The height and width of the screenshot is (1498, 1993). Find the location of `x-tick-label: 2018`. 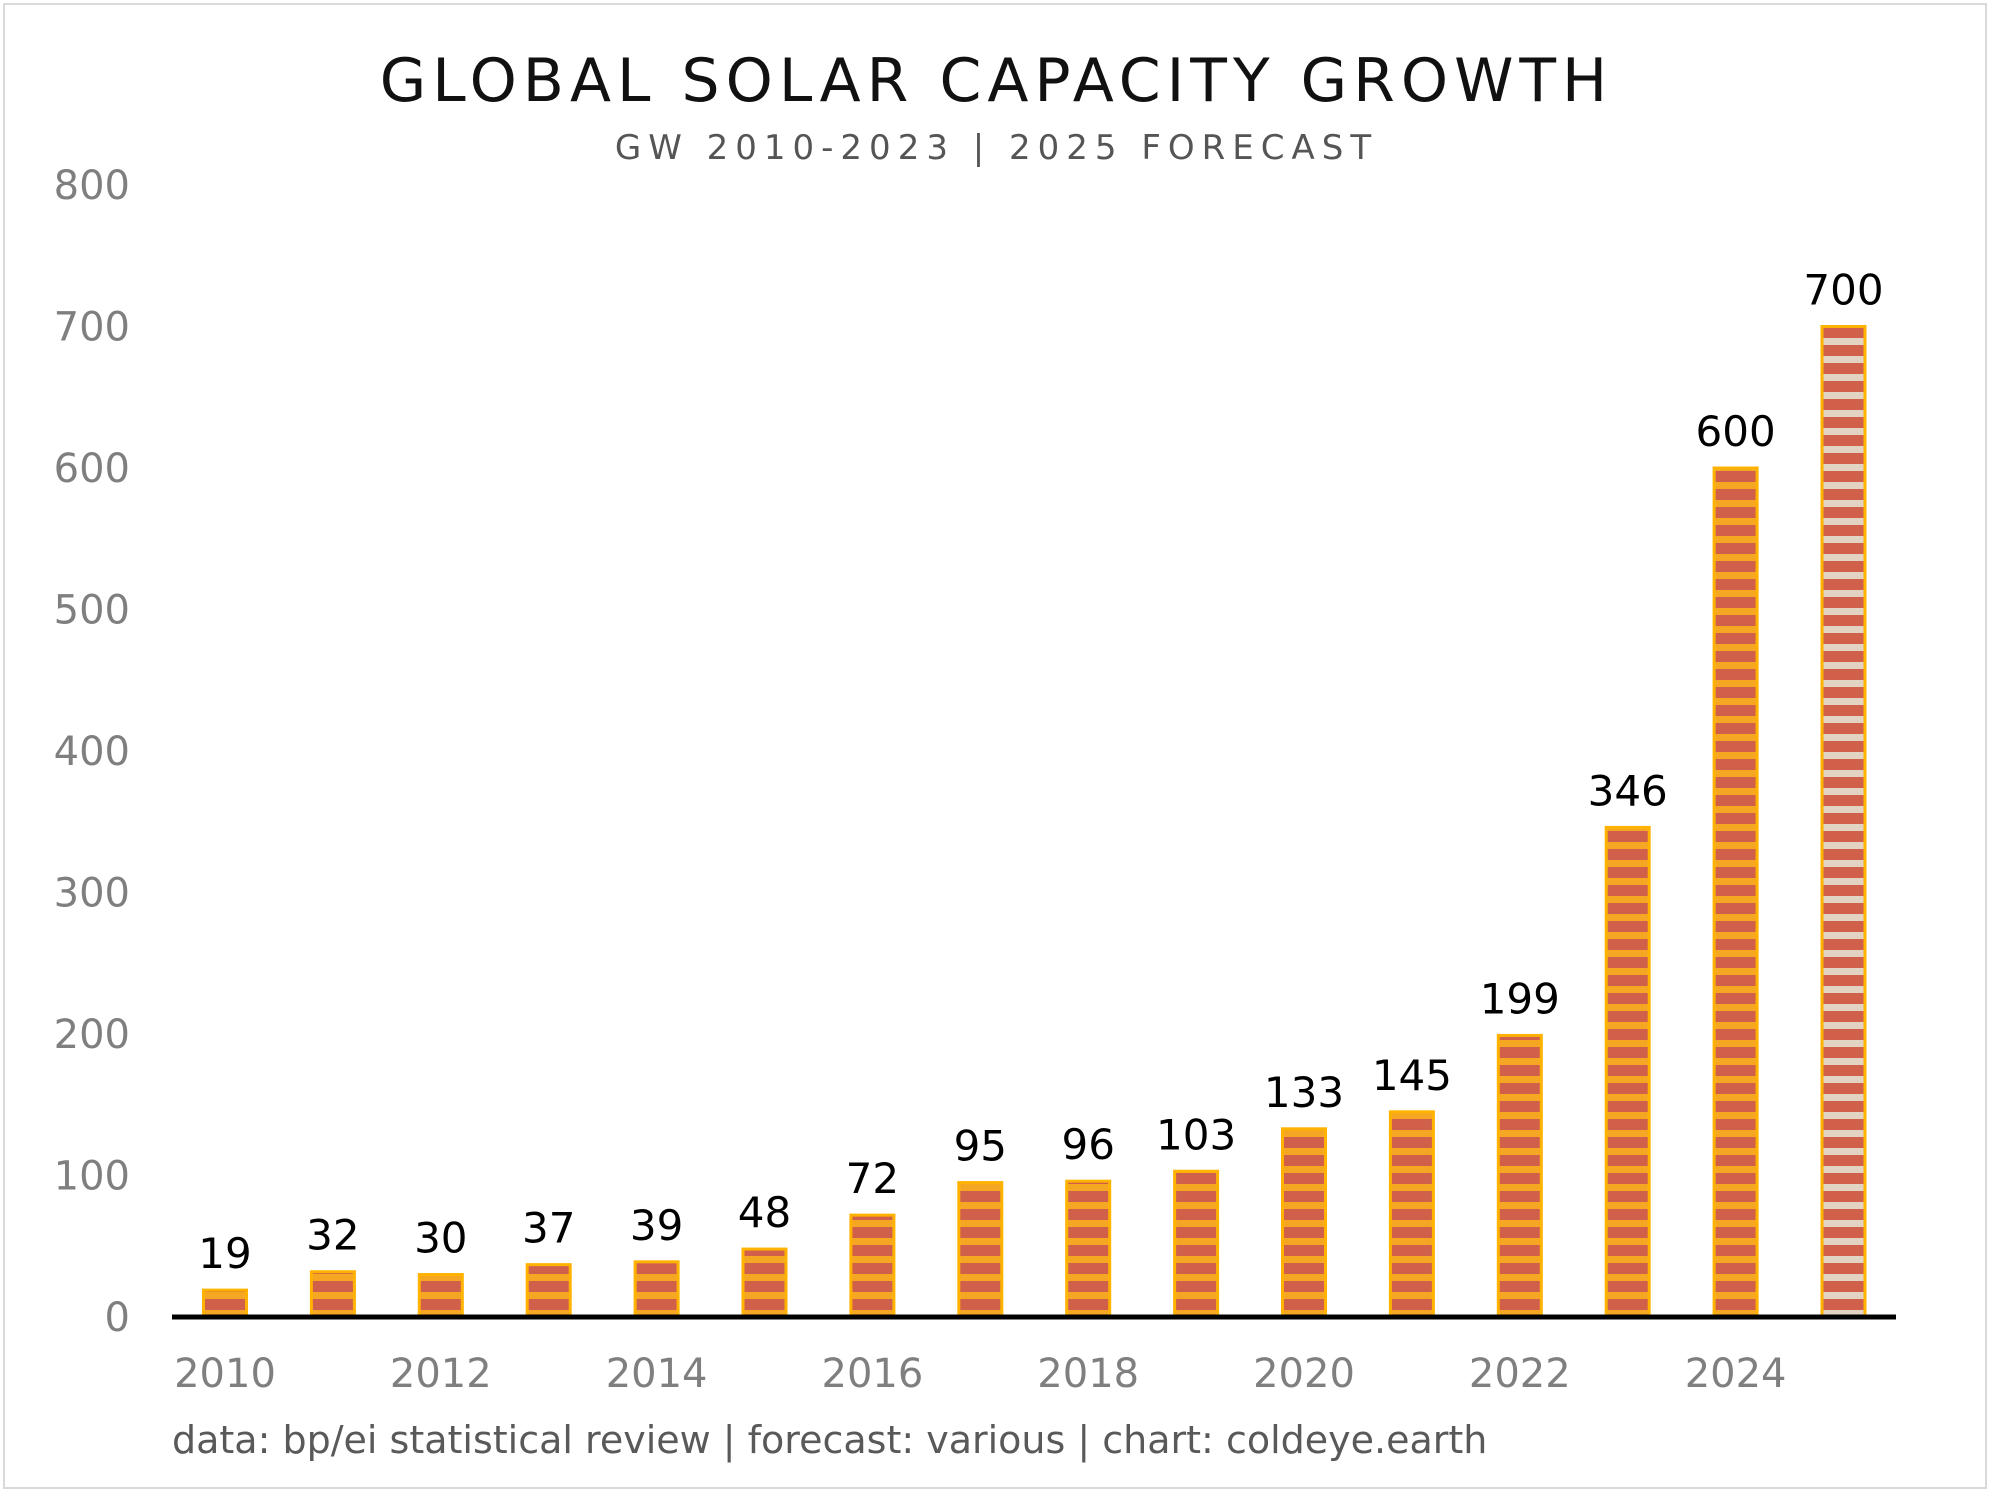

x-tick-label: 2018 is located at coordinates (1088, 1374).